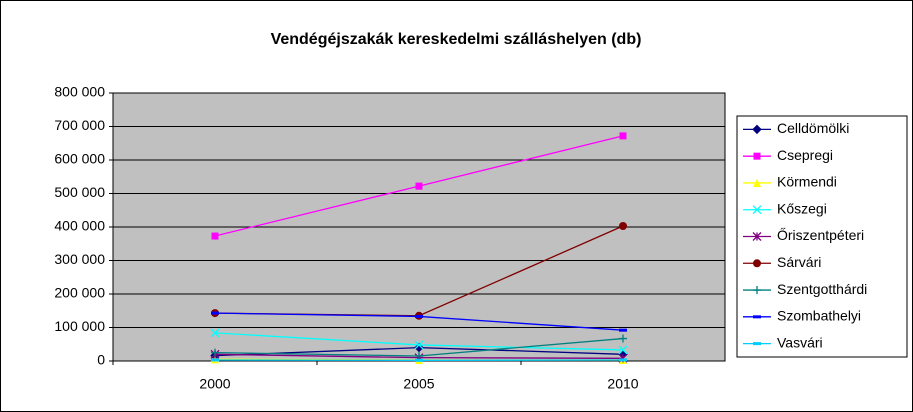  I want to click on legend-label: Sárvári, so click(799, 262).